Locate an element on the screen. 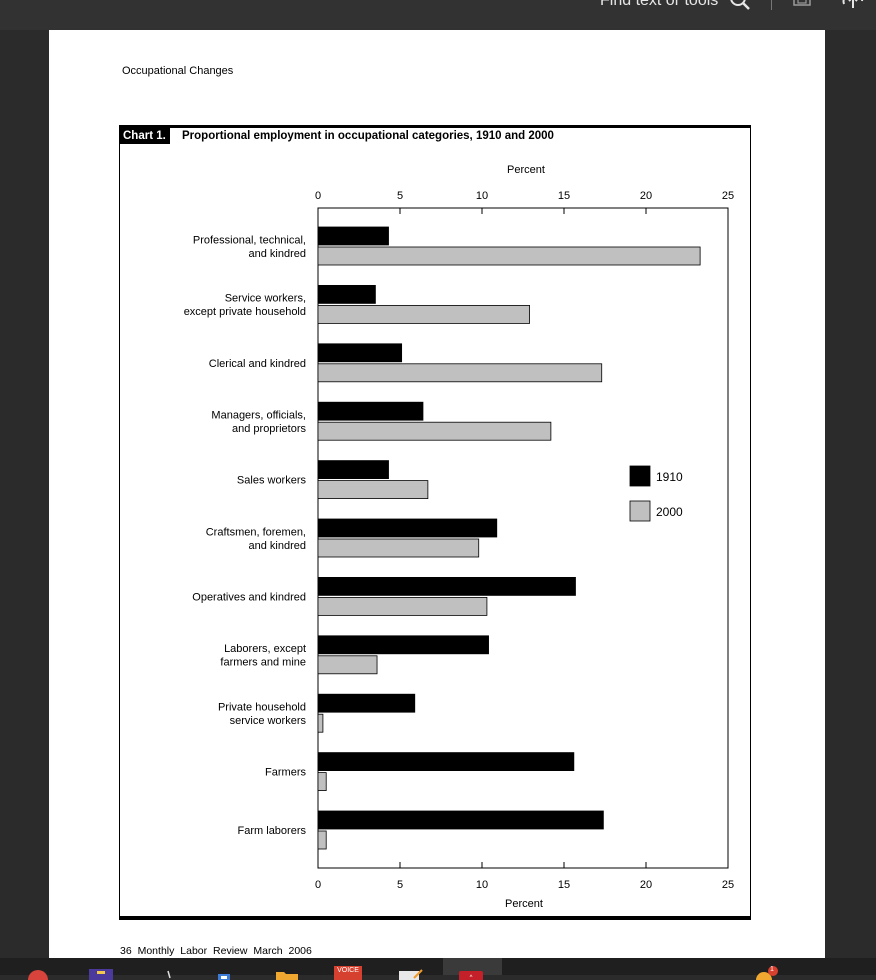 Image resolution: width=876 pixels, height=980 pixels. notification-badge: 1 is located at coordinates (772, 969).